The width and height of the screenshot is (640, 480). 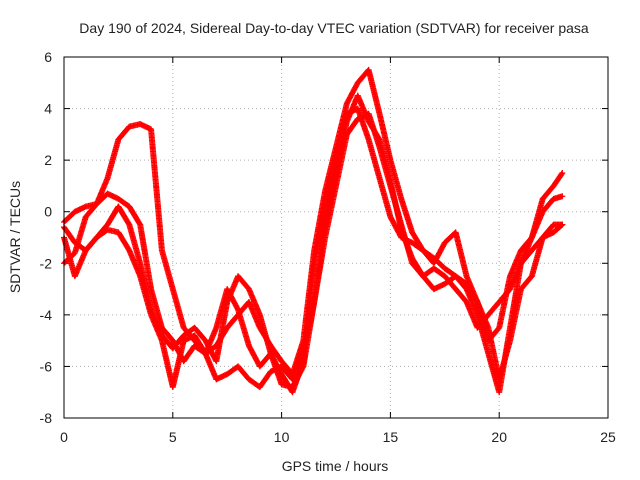 I want to click on x-tick-label: 20, so click(x=499, y=437).